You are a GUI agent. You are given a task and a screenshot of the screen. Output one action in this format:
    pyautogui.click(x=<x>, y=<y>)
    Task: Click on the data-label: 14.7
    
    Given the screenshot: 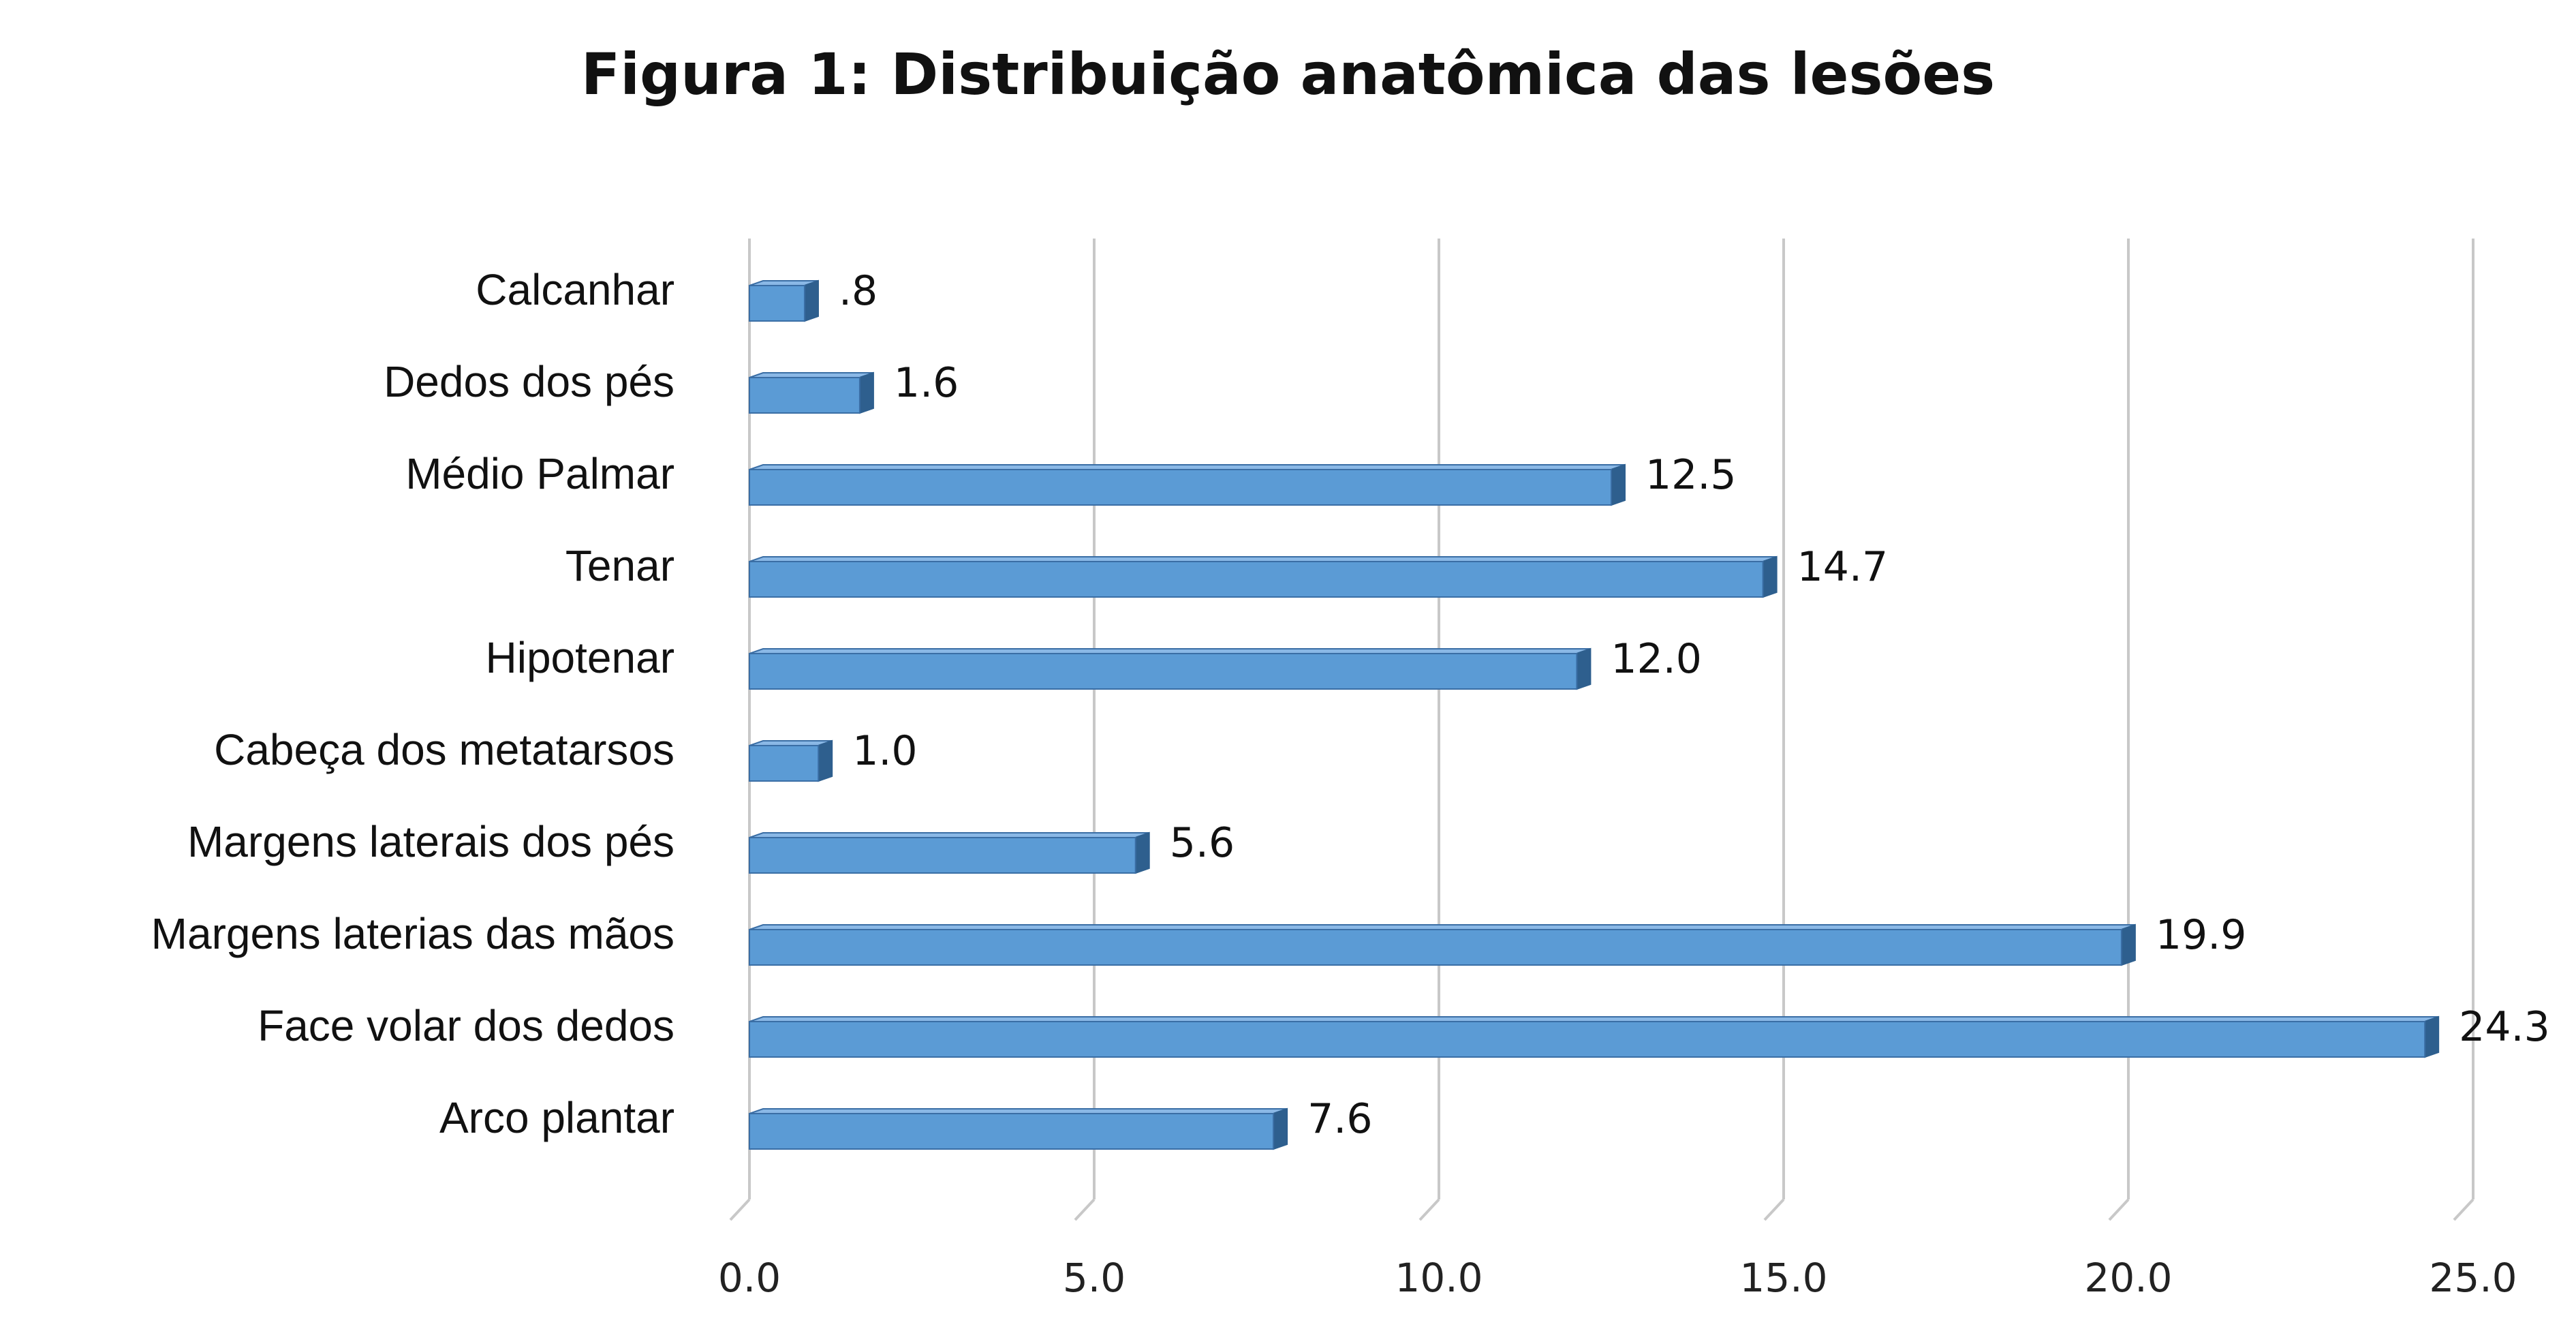 What is the action you would take?
    pyautogui.click(x=1843, y=567)
    